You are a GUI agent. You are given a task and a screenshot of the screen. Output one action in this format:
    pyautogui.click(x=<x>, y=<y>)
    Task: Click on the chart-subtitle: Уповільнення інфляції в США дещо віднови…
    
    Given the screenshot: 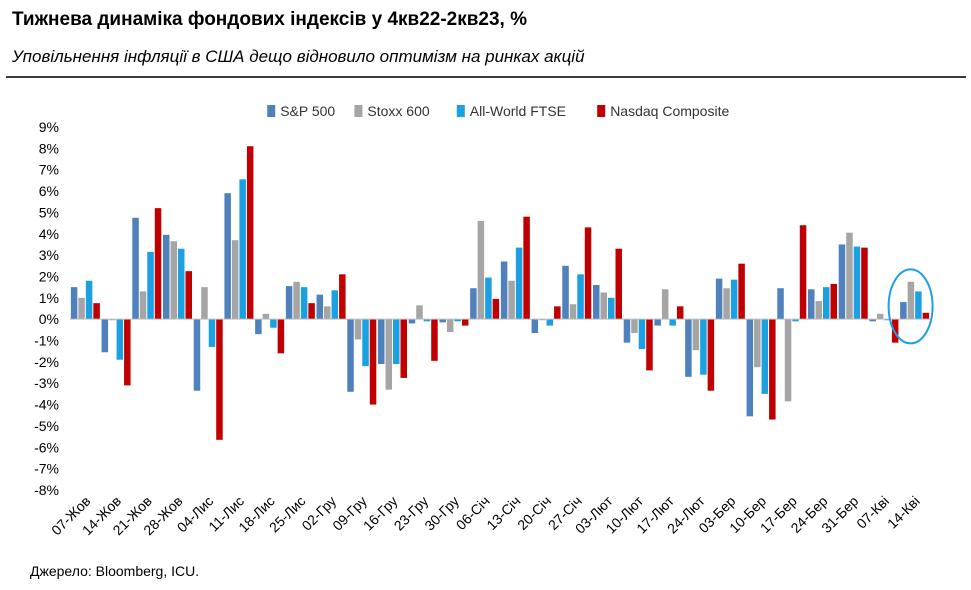 What is the action you would take?
    pyautogui.click(x=298, y=56)
    